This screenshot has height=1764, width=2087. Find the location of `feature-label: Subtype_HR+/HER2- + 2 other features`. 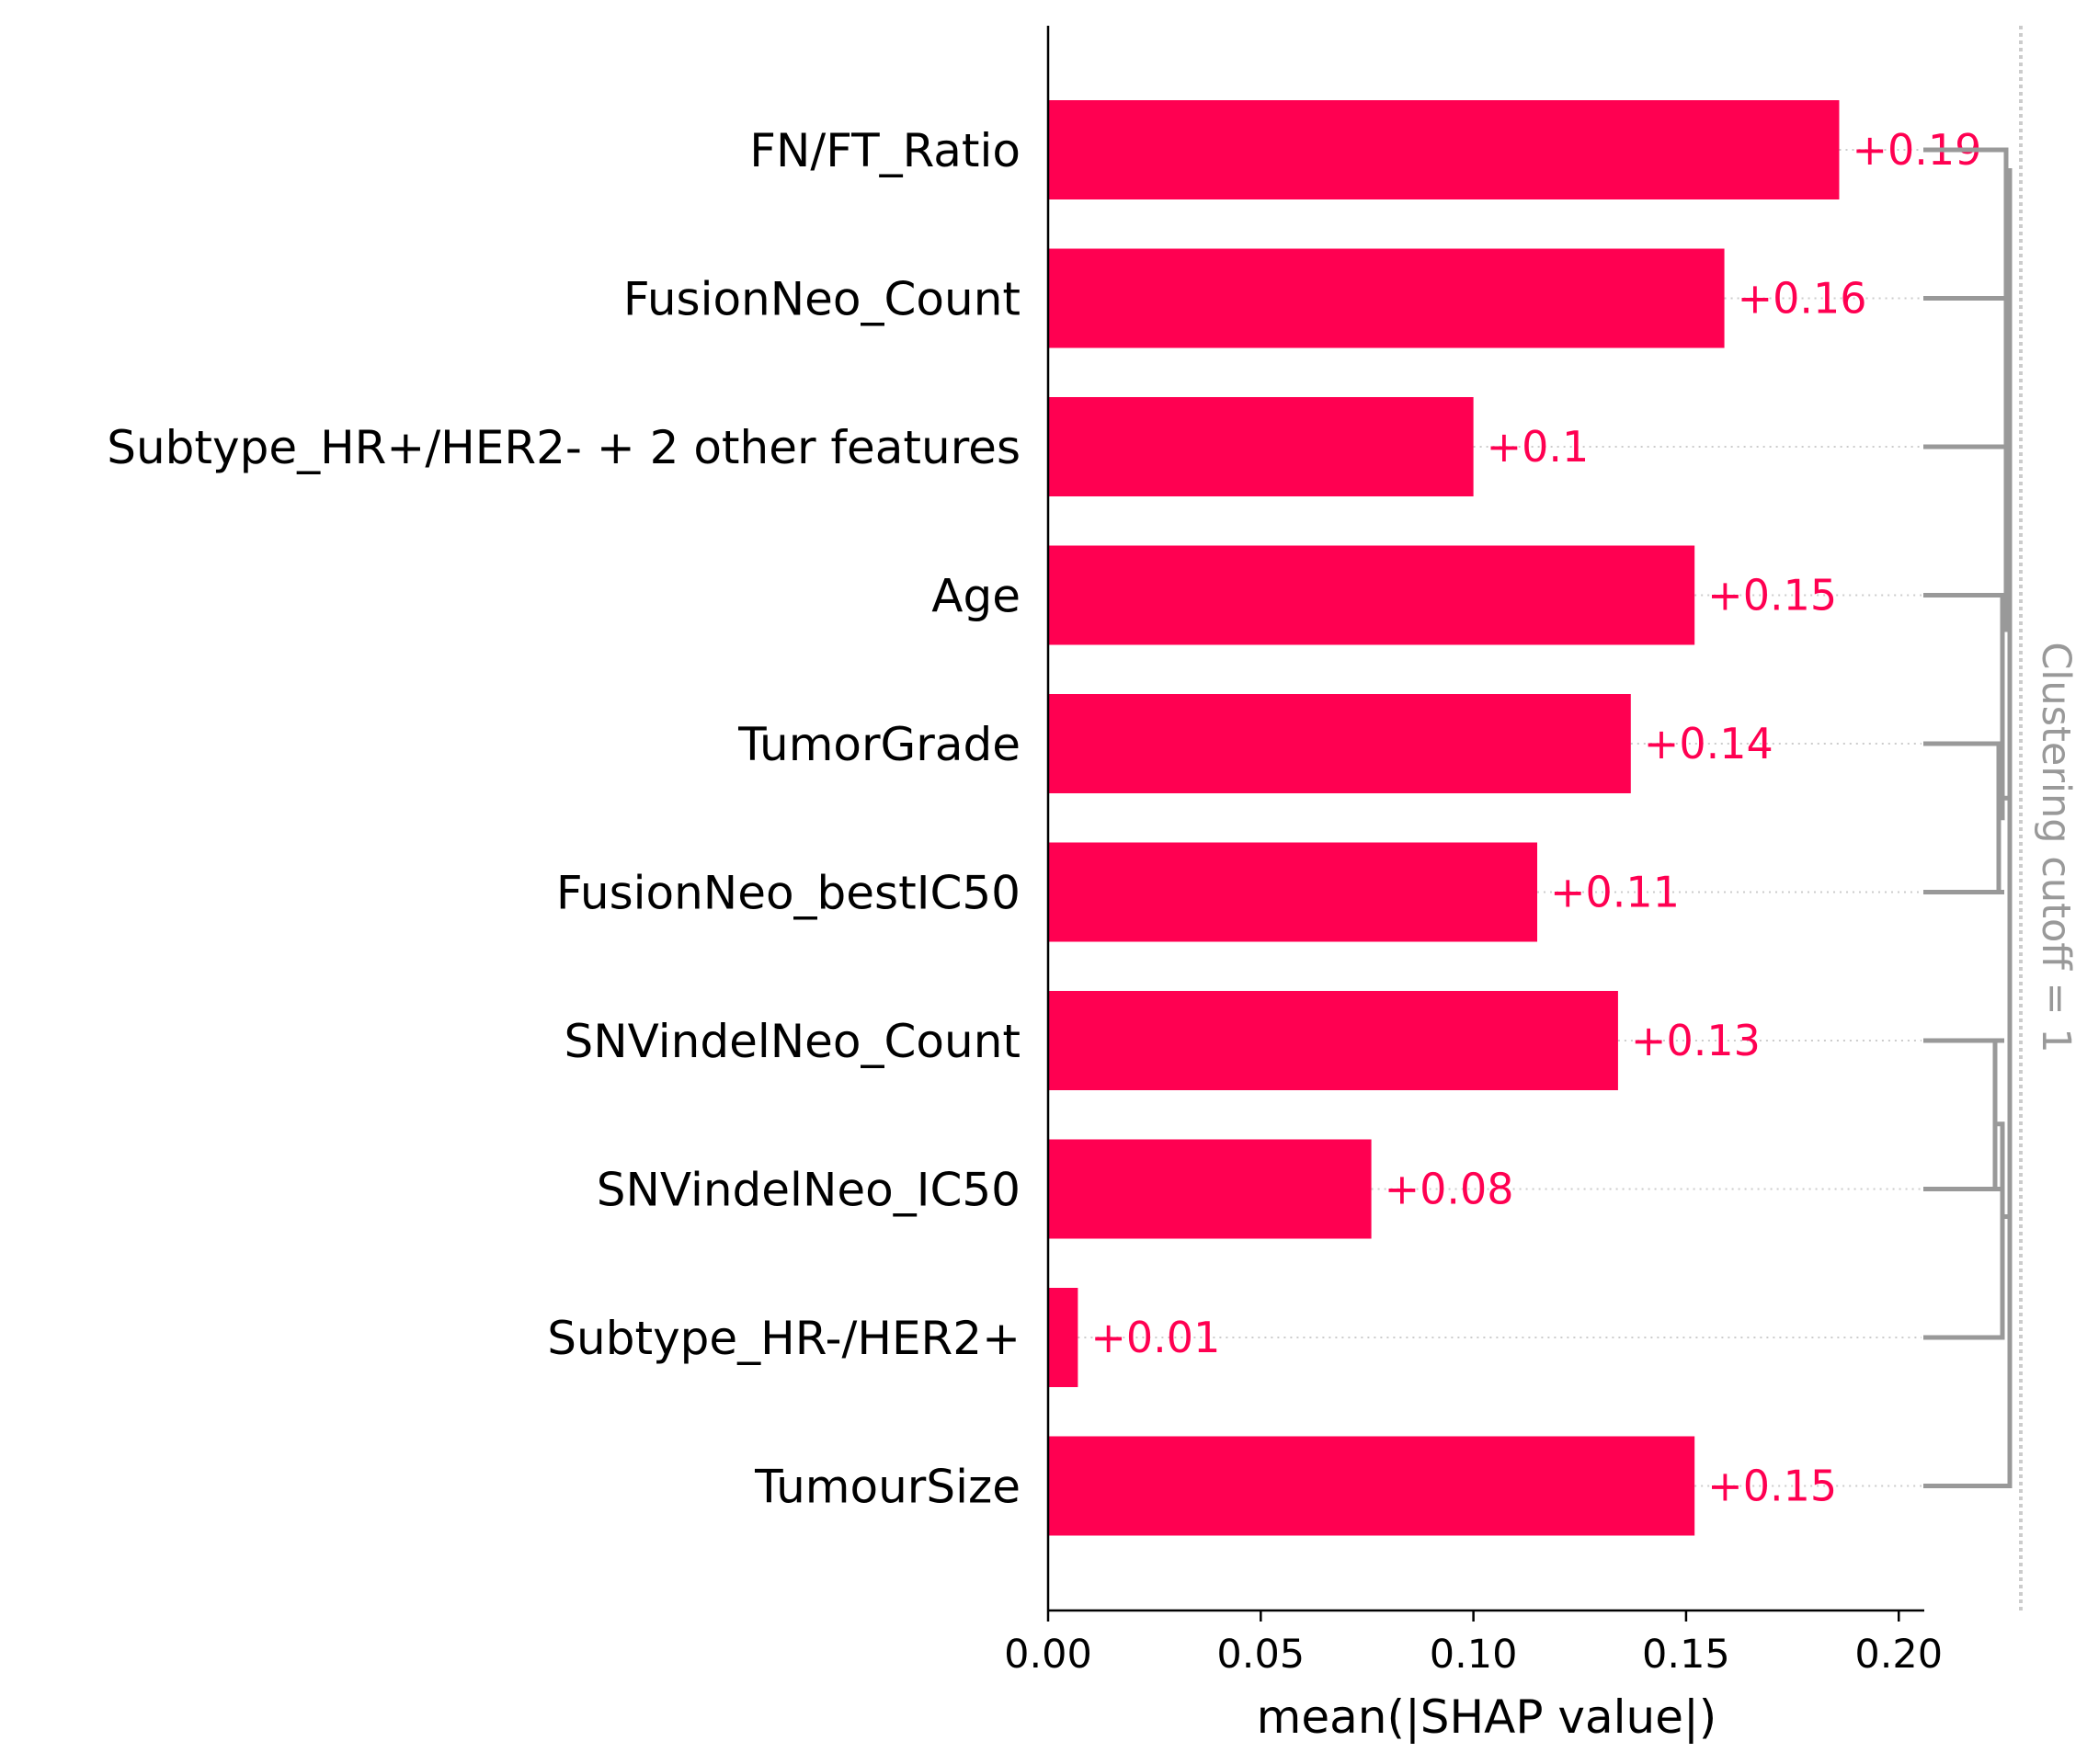

feature-label: Subtype_HR+/HER2- + 2 other features is located at coordinates (564, 447).